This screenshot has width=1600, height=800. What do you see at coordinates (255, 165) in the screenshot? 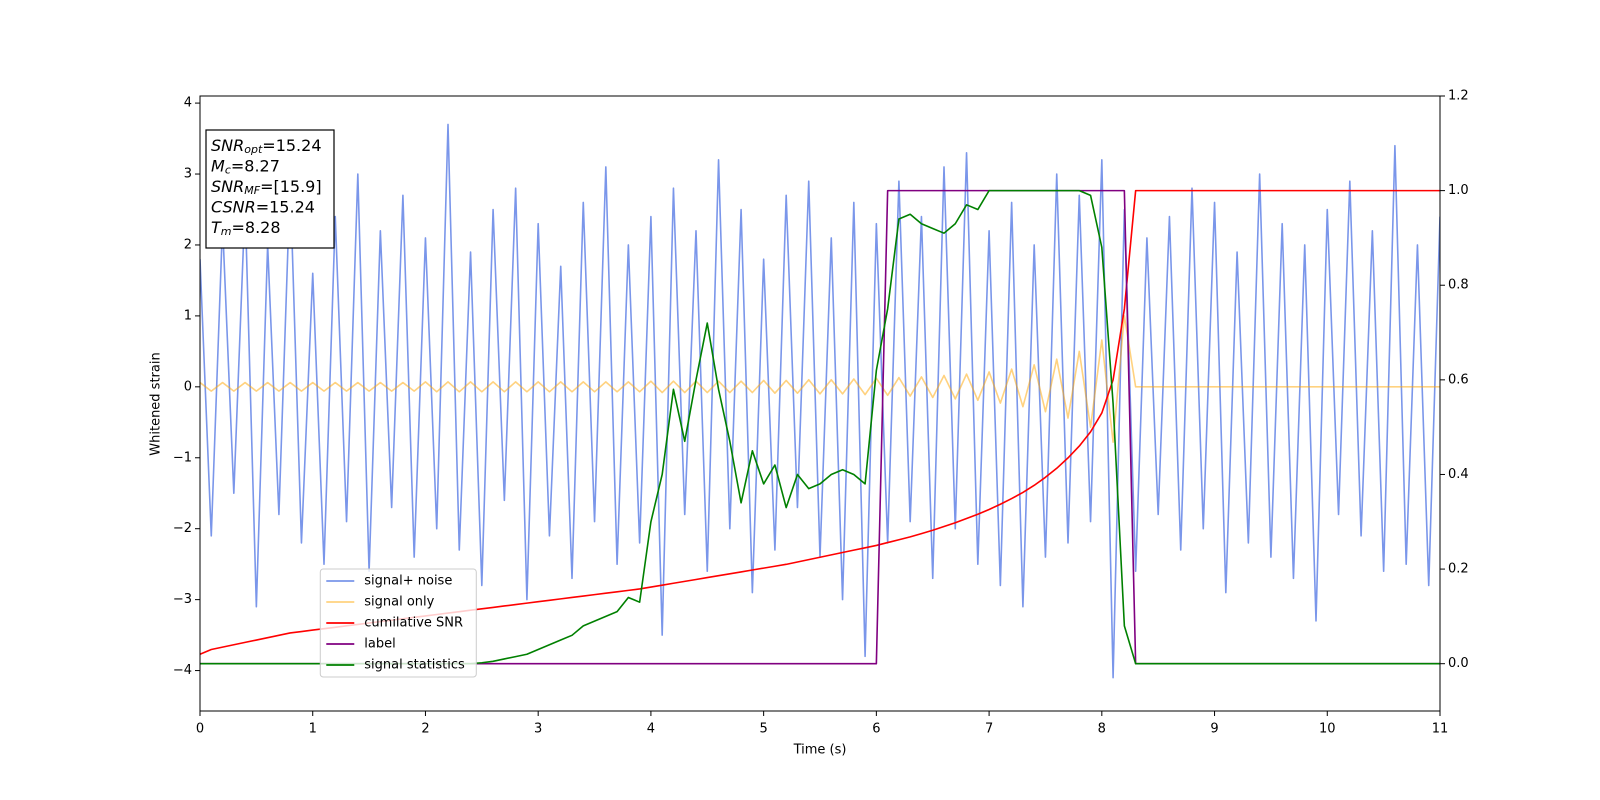
I see `annotation-value: =8.27` at bounding box center [255, 165].